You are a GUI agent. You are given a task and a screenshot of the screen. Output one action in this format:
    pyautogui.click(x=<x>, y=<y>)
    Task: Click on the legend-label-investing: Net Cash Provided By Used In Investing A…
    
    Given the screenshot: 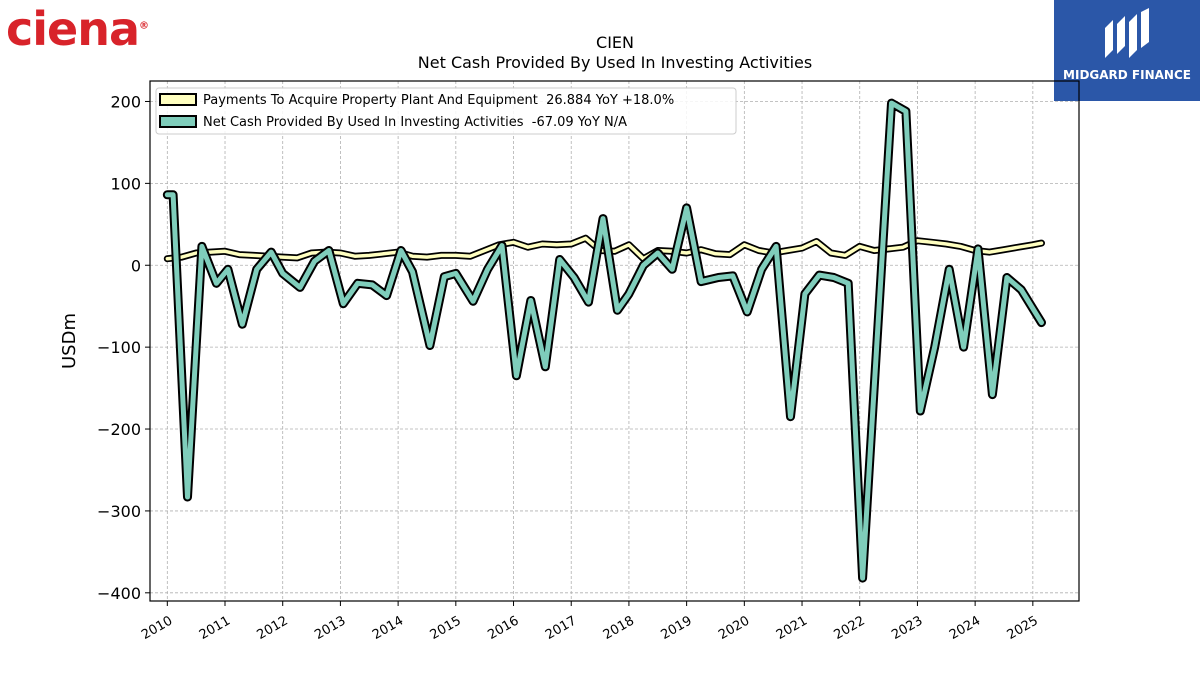 What is the action you would take?
    pyautogui.click(x=415, y=122)
    